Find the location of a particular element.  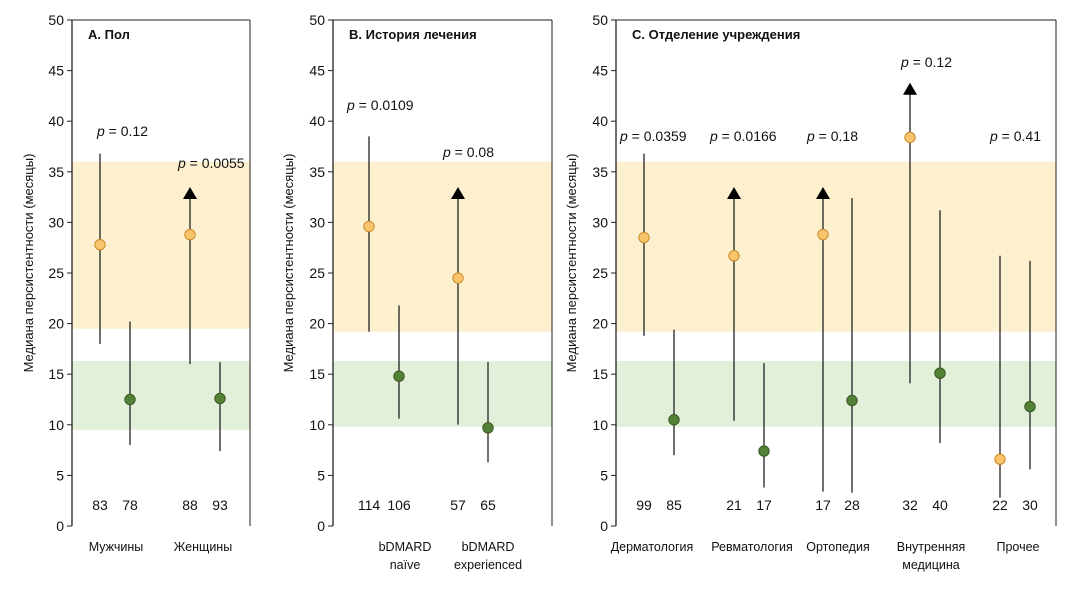

sample-size-label: 30 is located at coordinates (1030, 505).